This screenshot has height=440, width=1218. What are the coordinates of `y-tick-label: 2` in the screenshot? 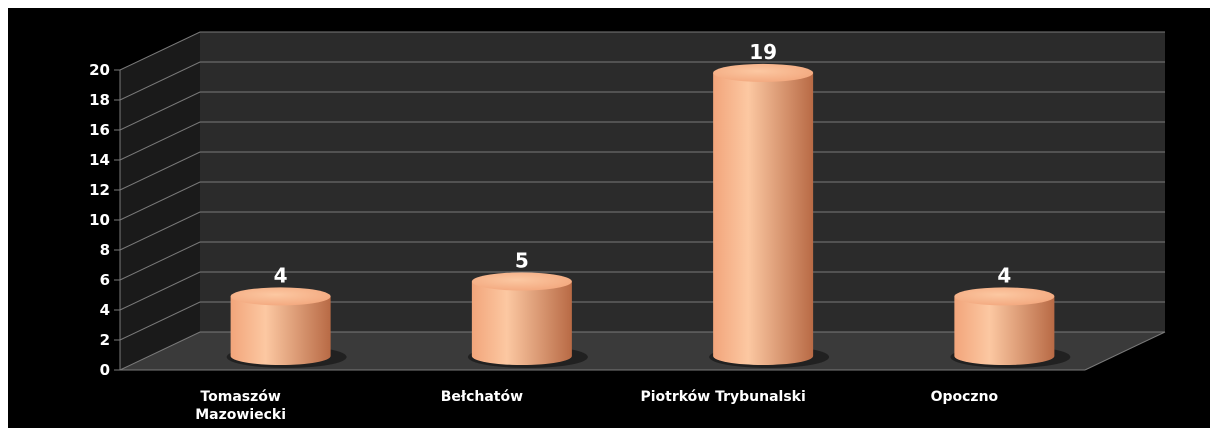 It's located at (105, 340).